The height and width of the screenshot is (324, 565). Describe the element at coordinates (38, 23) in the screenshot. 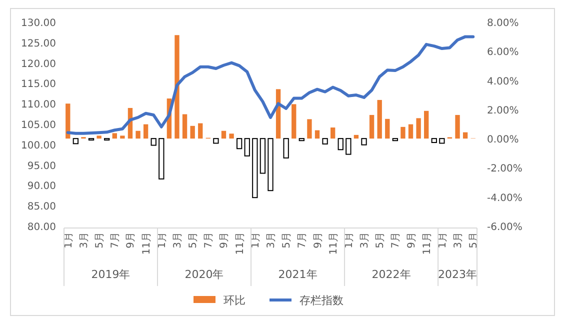

I see `y-tick-label: 130.00` at that location.